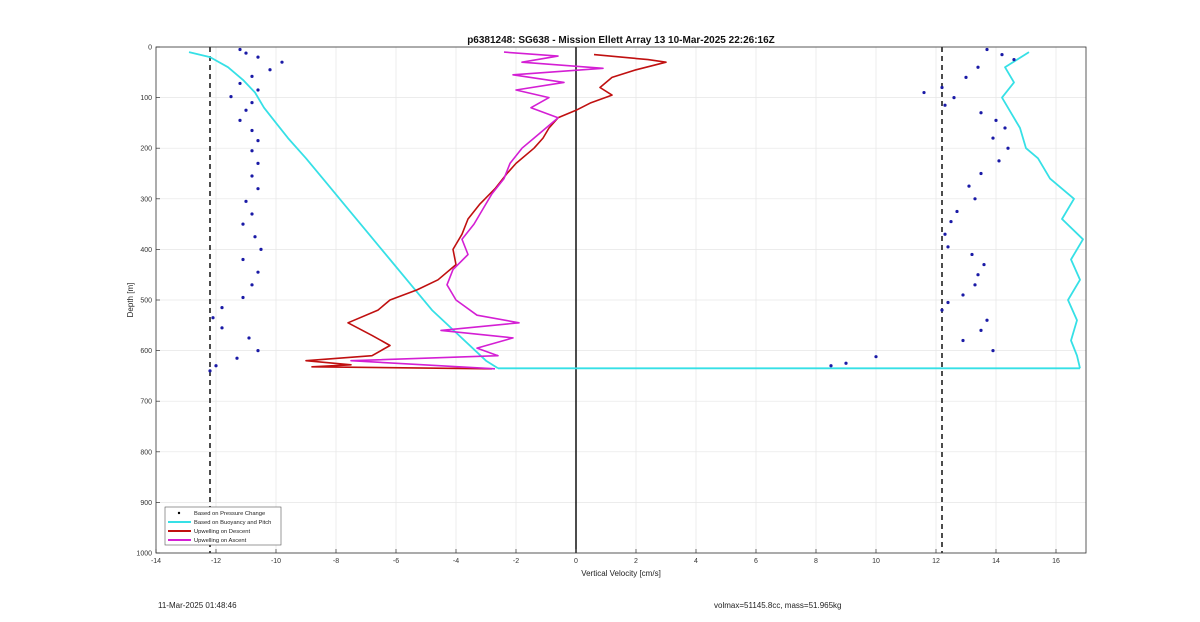 The width and height of the screenshot is (1200, 622). I want to click on legend-entry-label: Based on Buoyancy and Pitch, so click(232, 523).